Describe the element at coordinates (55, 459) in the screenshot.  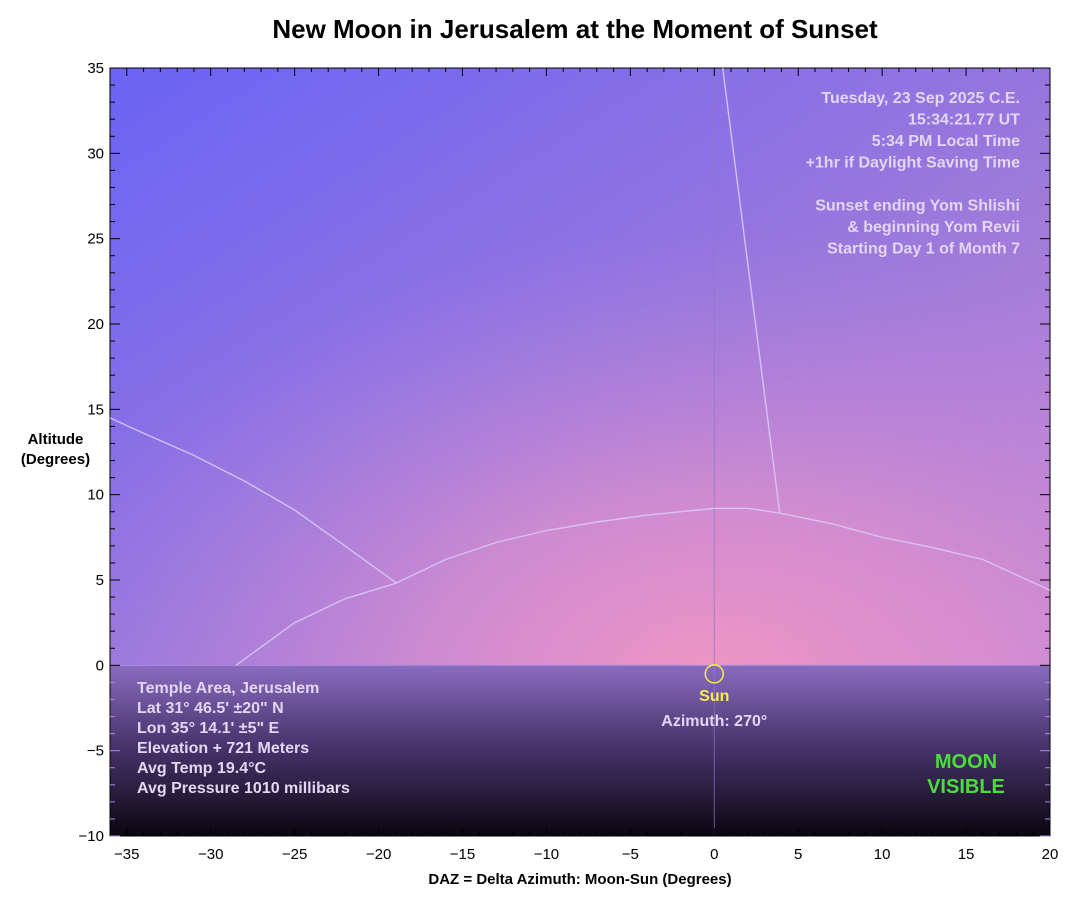
I see `y-axis-label-line2: (Degrees)` at that location.